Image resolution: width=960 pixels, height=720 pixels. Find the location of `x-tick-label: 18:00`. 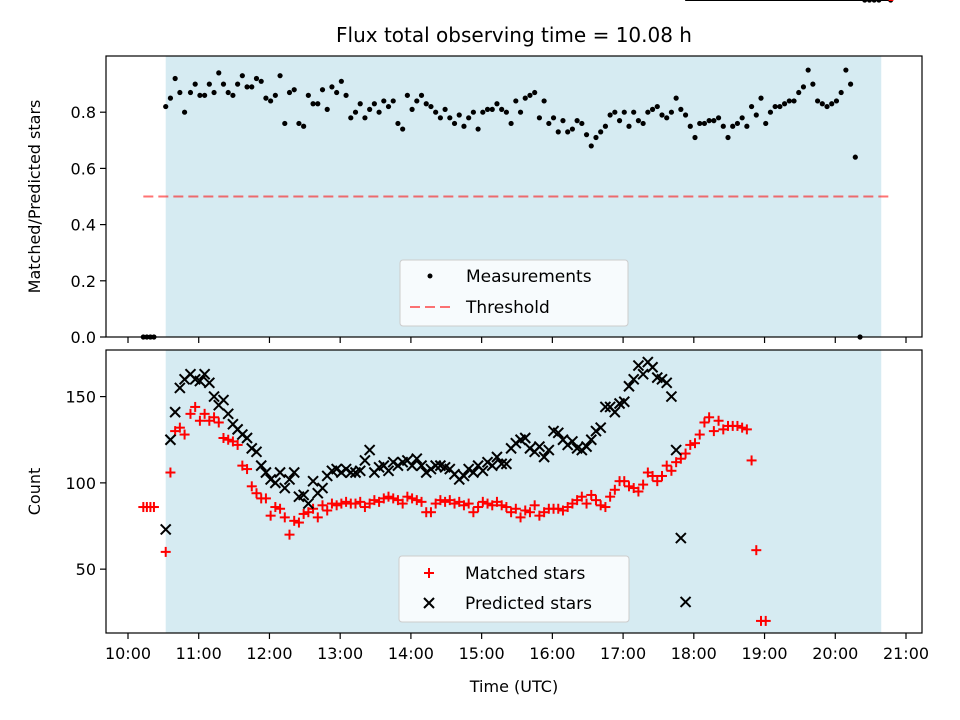

x-tick-label: 18:00 is located at coordinates (694, 653).